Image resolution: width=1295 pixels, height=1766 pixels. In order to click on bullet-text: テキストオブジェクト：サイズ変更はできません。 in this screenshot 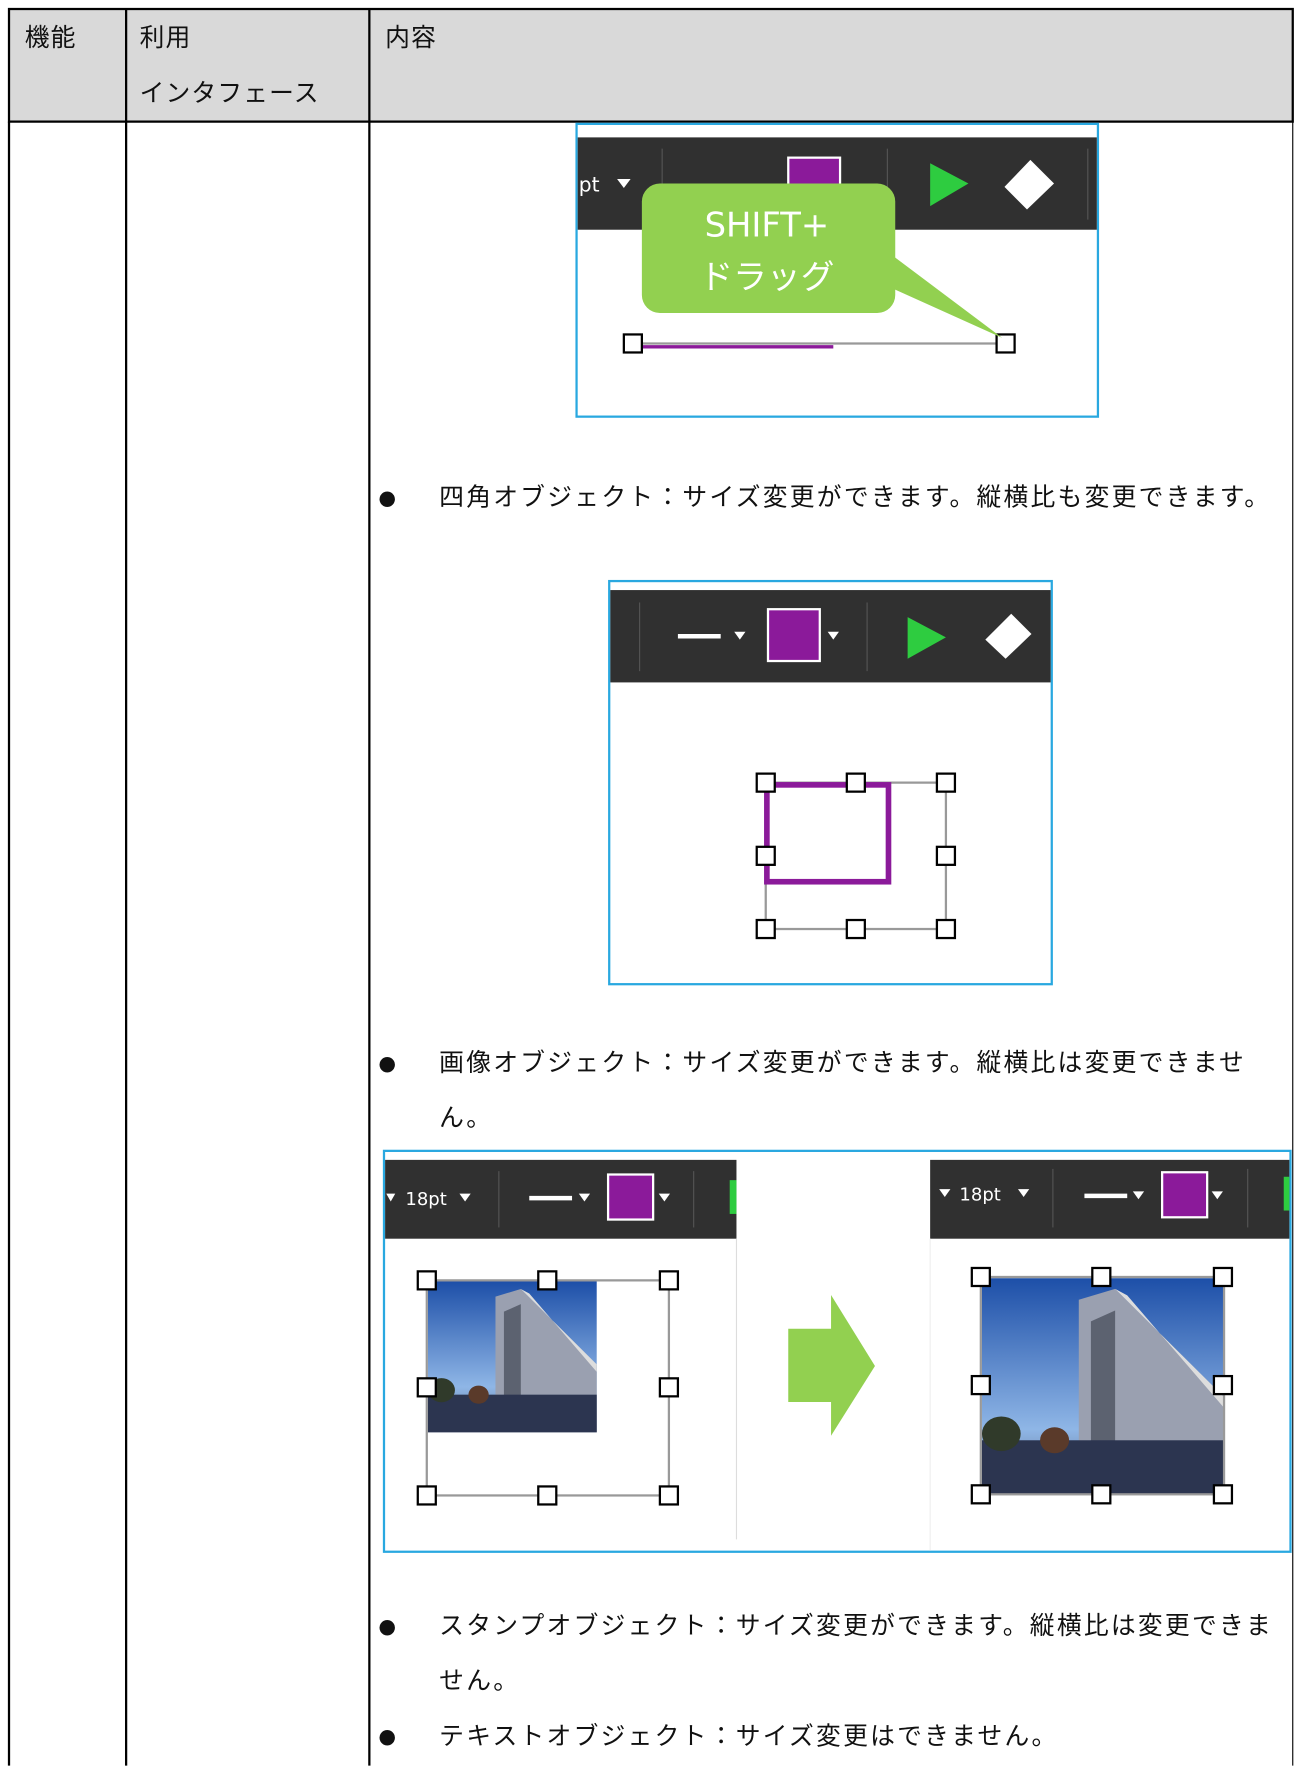, I will do `click(749, 1737)`.